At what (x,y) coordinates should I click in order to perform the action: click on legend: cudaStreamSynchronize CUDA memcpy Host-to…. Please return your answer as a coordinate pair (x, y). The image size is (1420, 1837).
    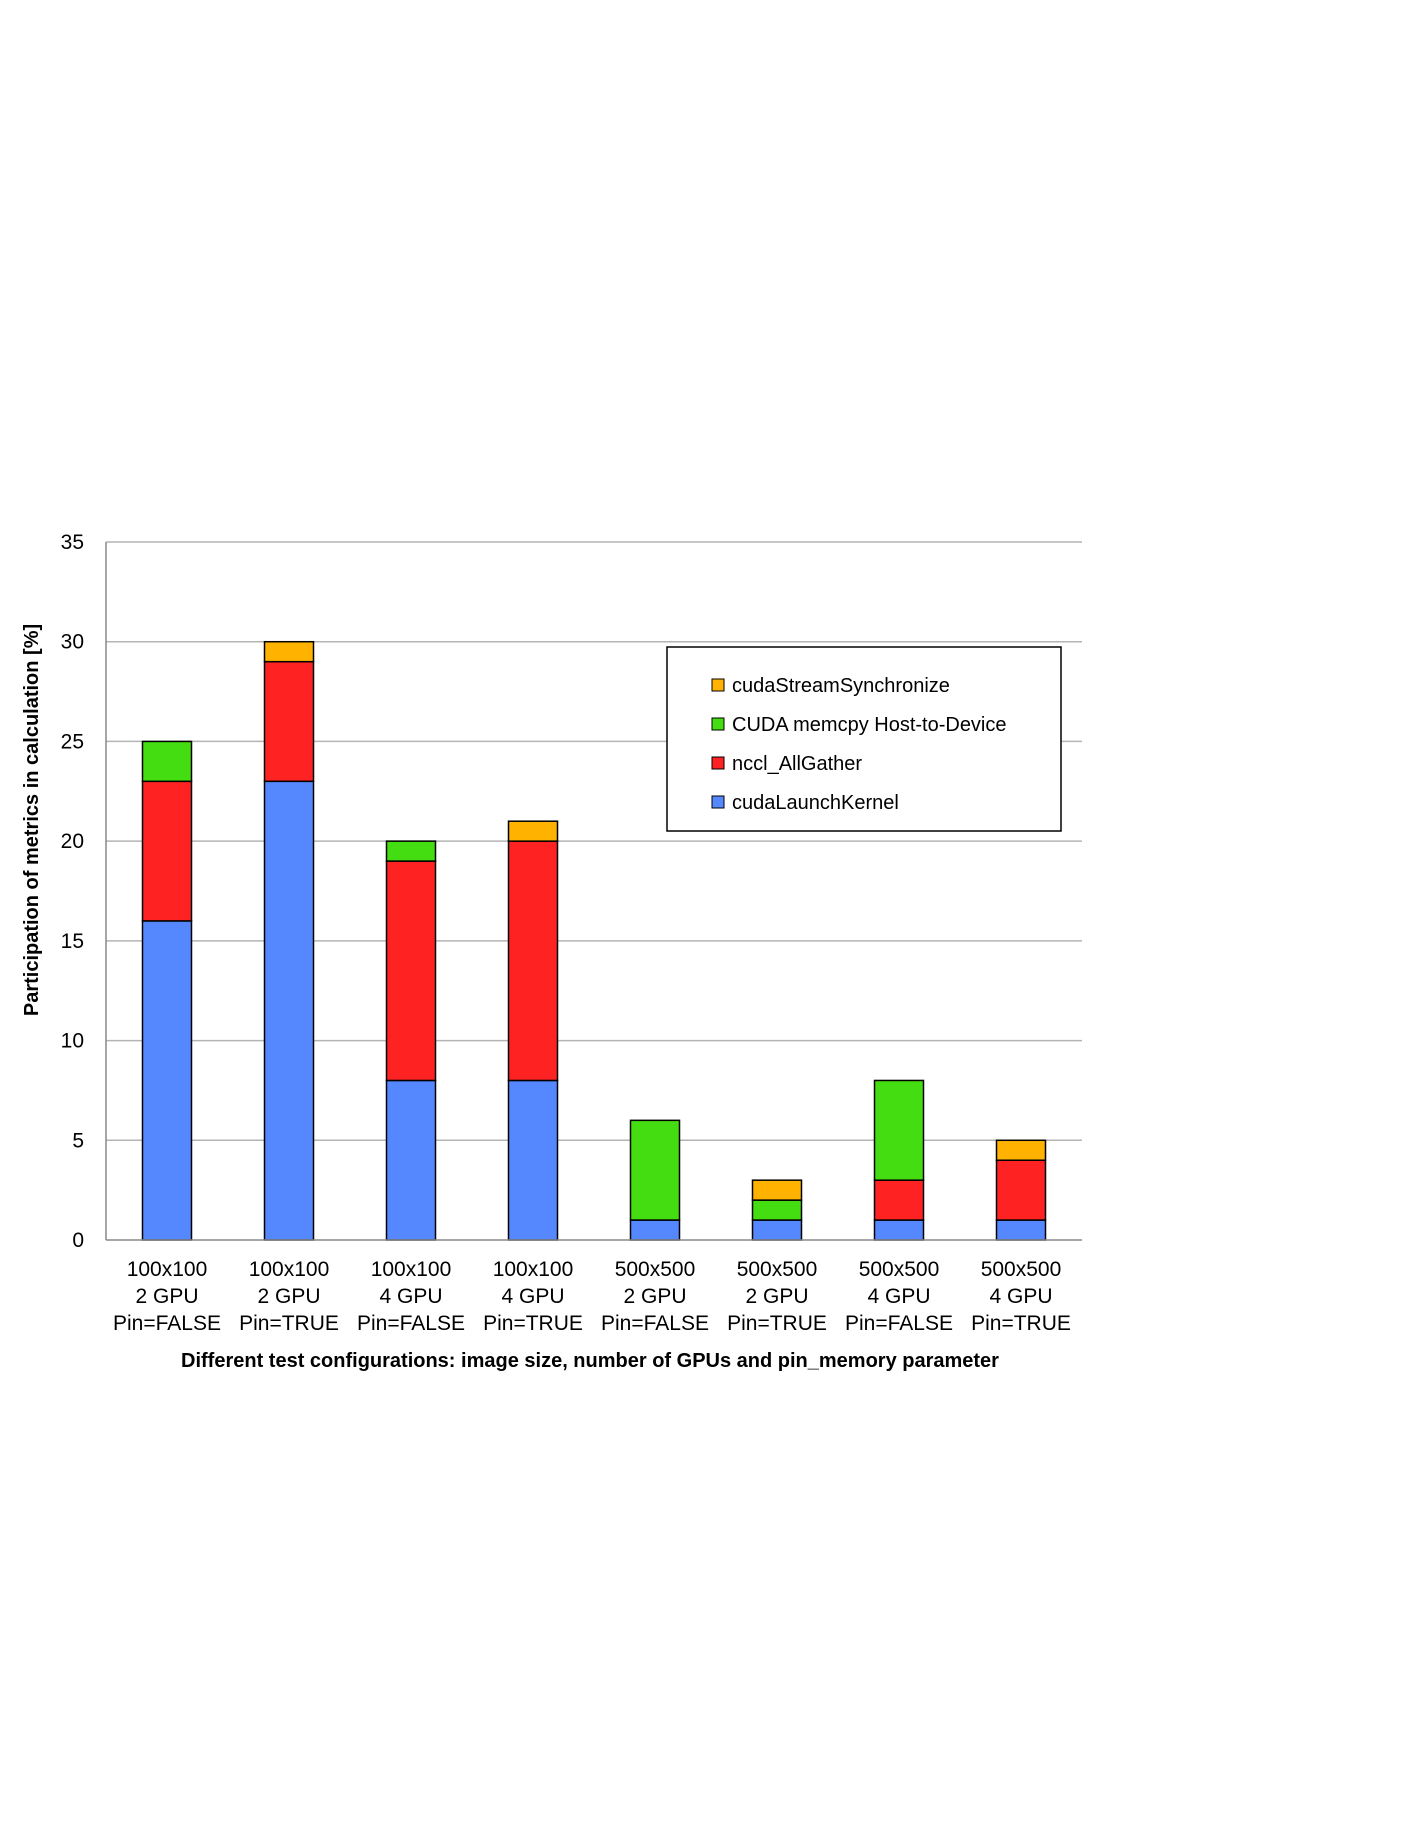
    Looking at the image, I should click on (864, 739).